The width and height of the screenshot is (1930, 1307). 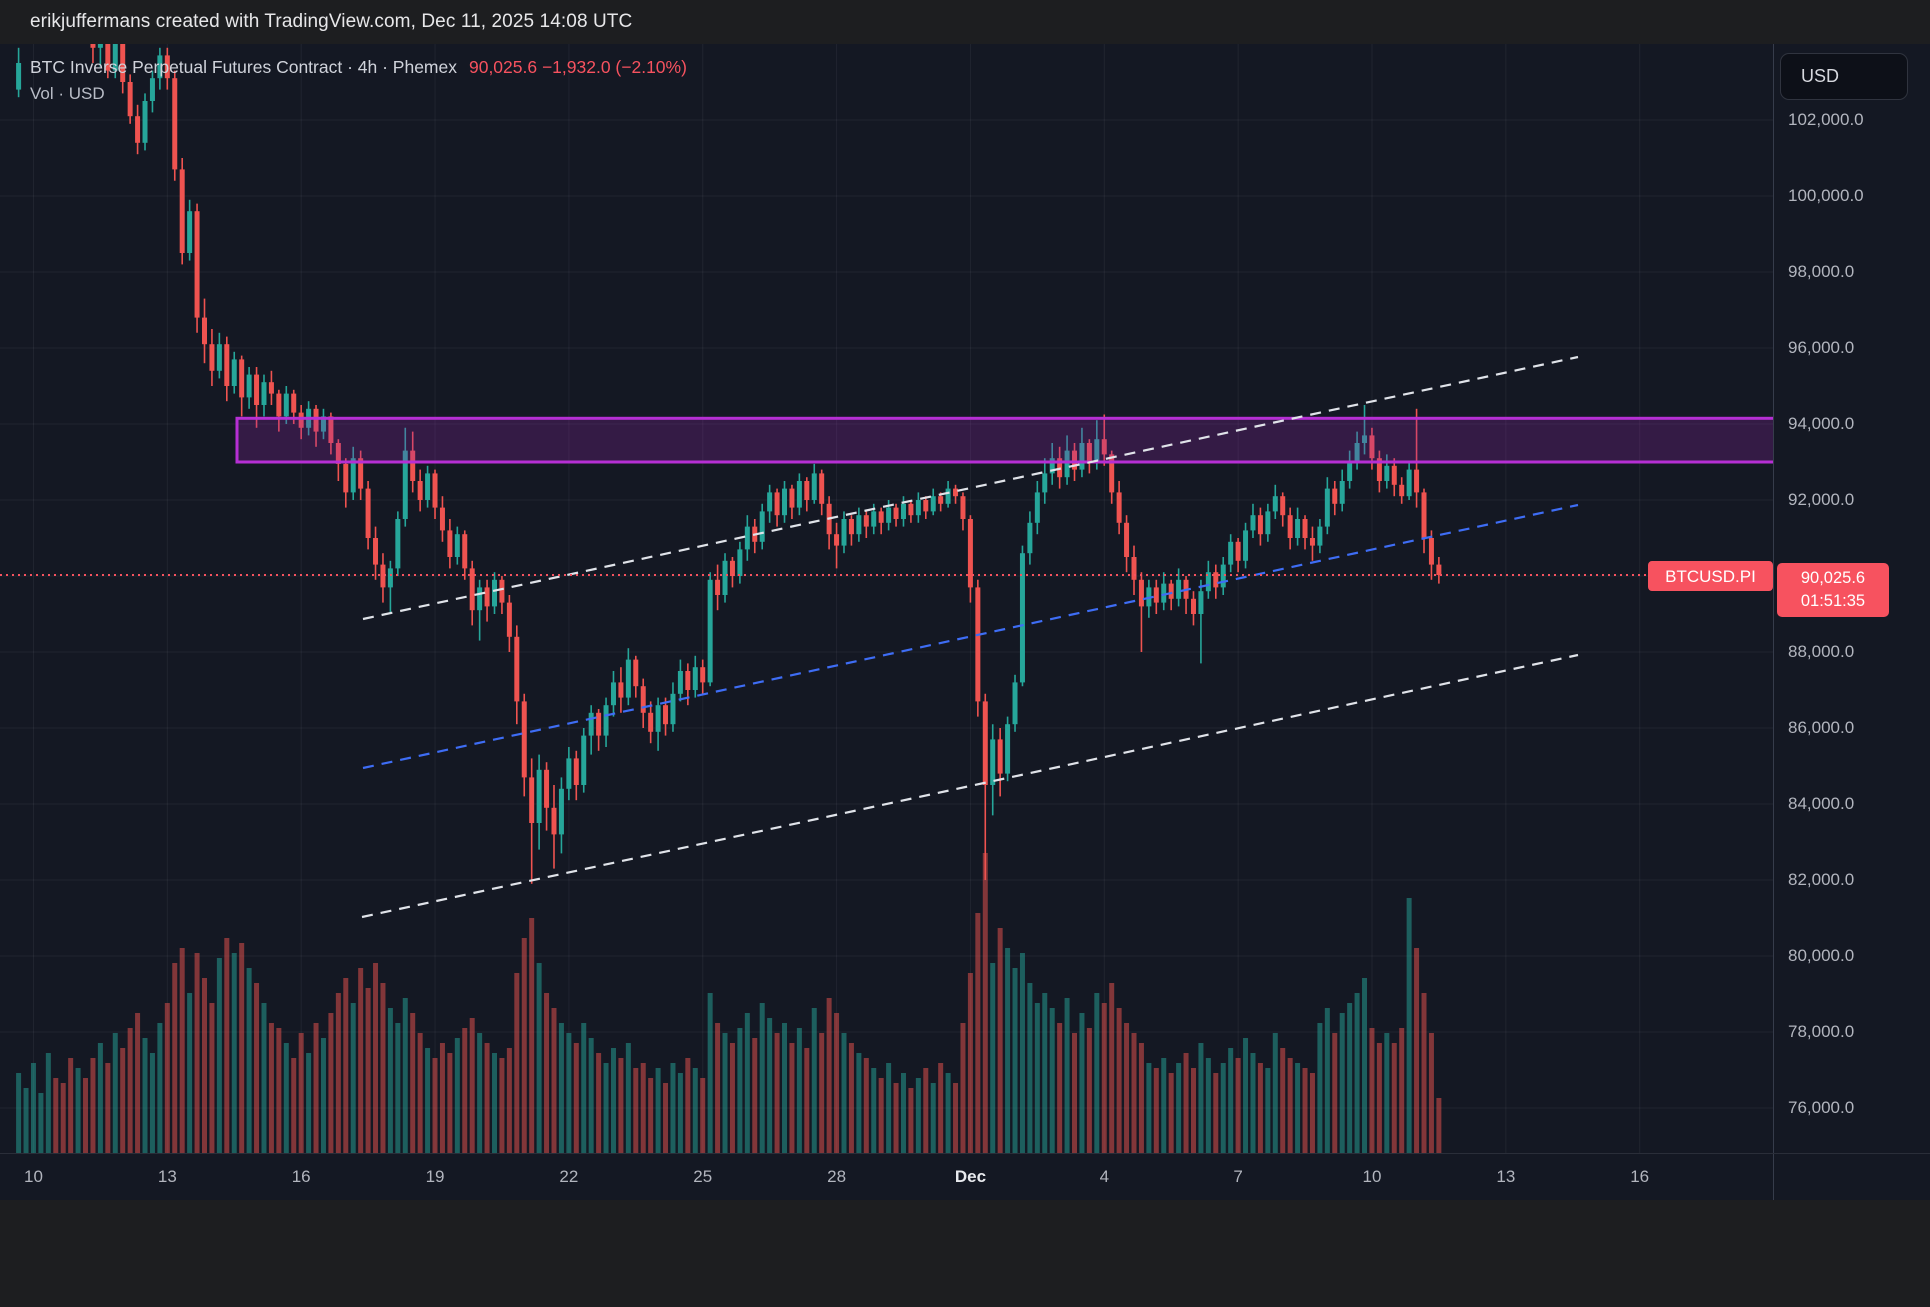 I want to click on time-axis: 10 13 16 19 22 25 28 Dec 4 7 10 13 16, so click(x=965, y=1177).